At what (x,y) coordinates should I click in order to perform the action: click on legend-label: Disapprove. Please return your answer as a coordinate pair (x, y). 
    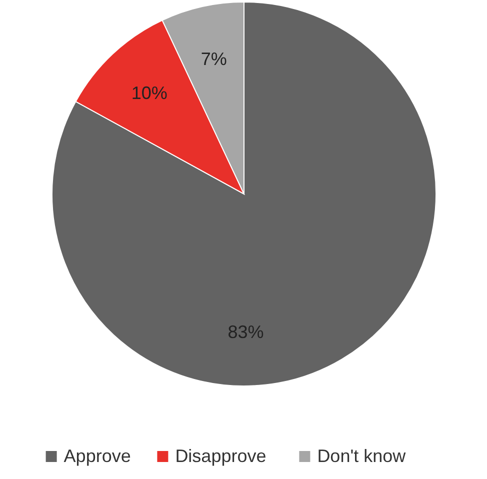
    Looking at the image, I should click on (220, 456).